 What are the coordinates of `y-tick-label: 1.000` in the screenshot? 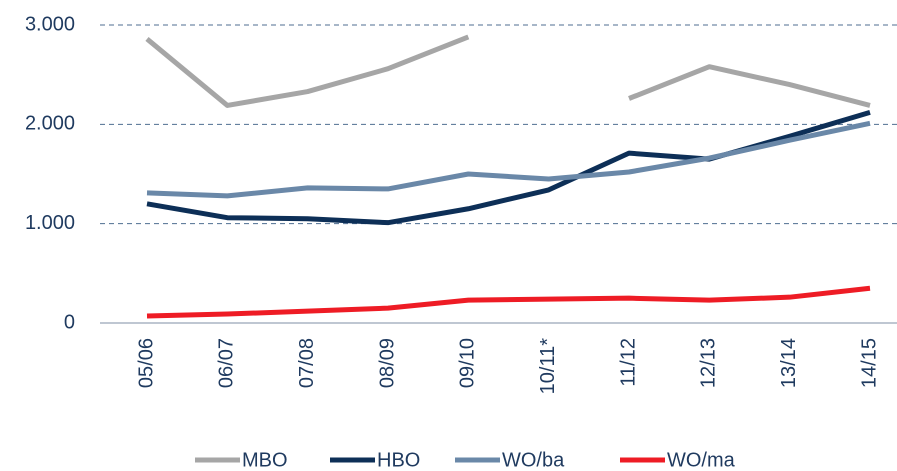 It's located at (50, 223).